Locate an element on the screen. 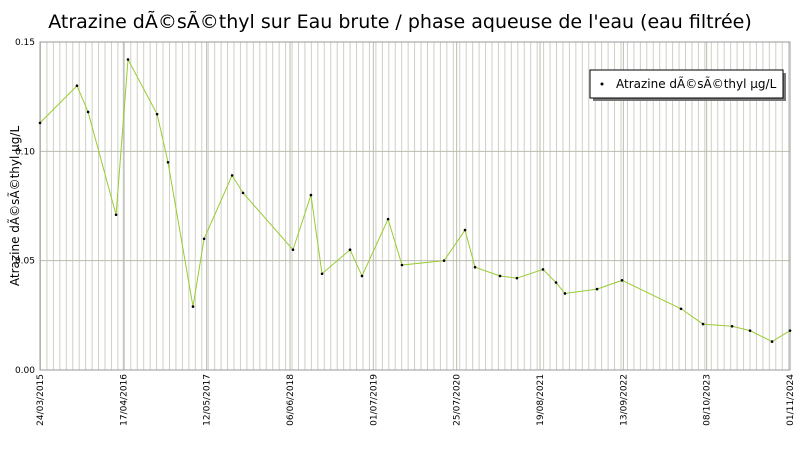  x-tick-label: 17/04/2016 is located at coordinates (124, 400).